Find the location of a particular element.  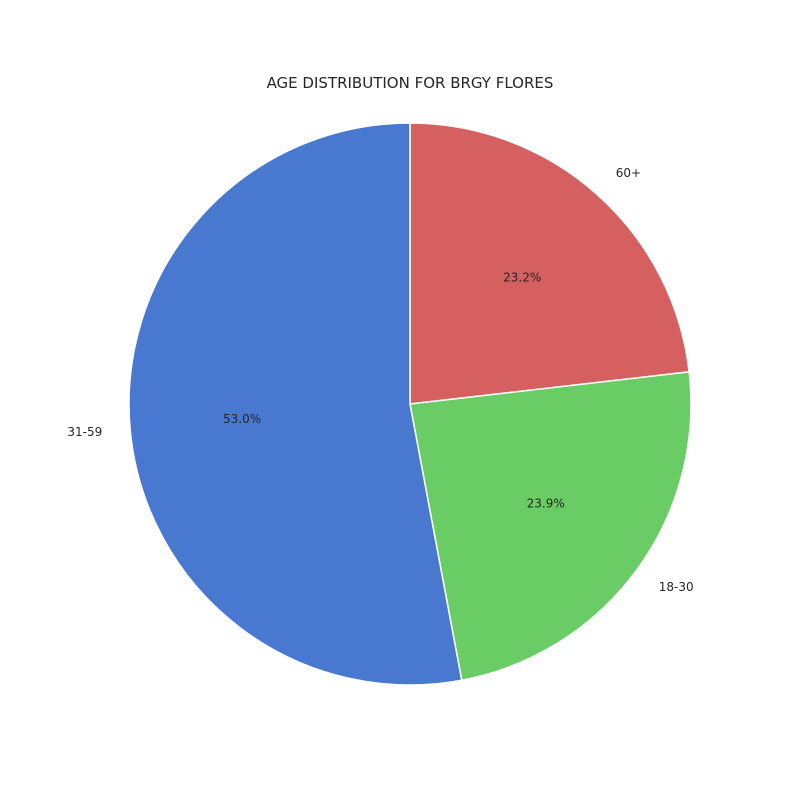

pct-label-31-59: 53.0% is located at coordinates (242, 419).